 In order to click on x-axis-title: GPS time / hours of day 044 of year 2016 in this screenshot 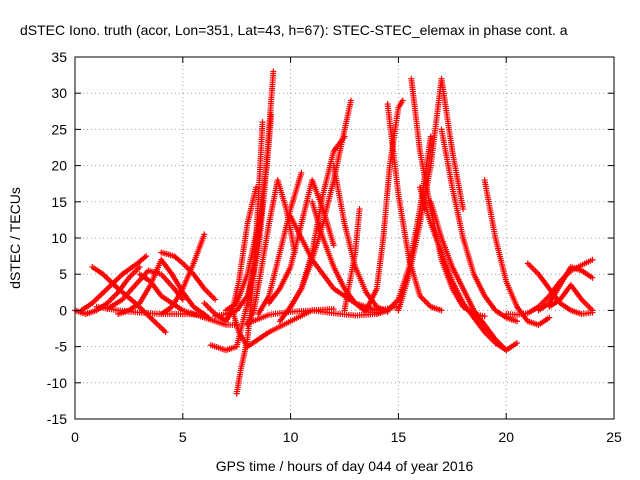, I will do `click(345, 466)`.